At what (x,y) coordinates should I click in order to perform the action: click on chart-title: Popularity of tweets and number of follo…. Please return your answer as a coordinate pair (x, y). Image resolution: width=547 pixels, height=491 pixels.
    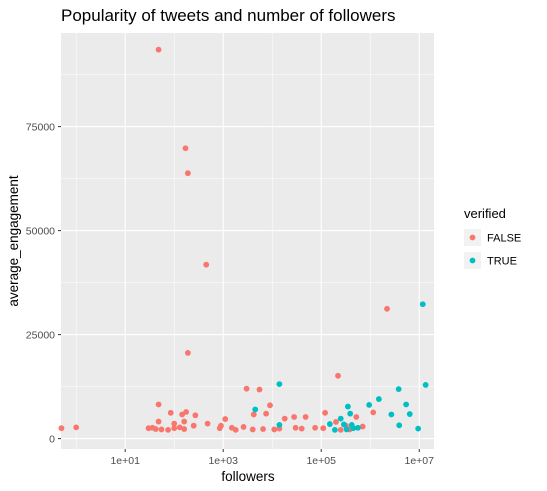
    Looking at the image, I should click on (228, 15).